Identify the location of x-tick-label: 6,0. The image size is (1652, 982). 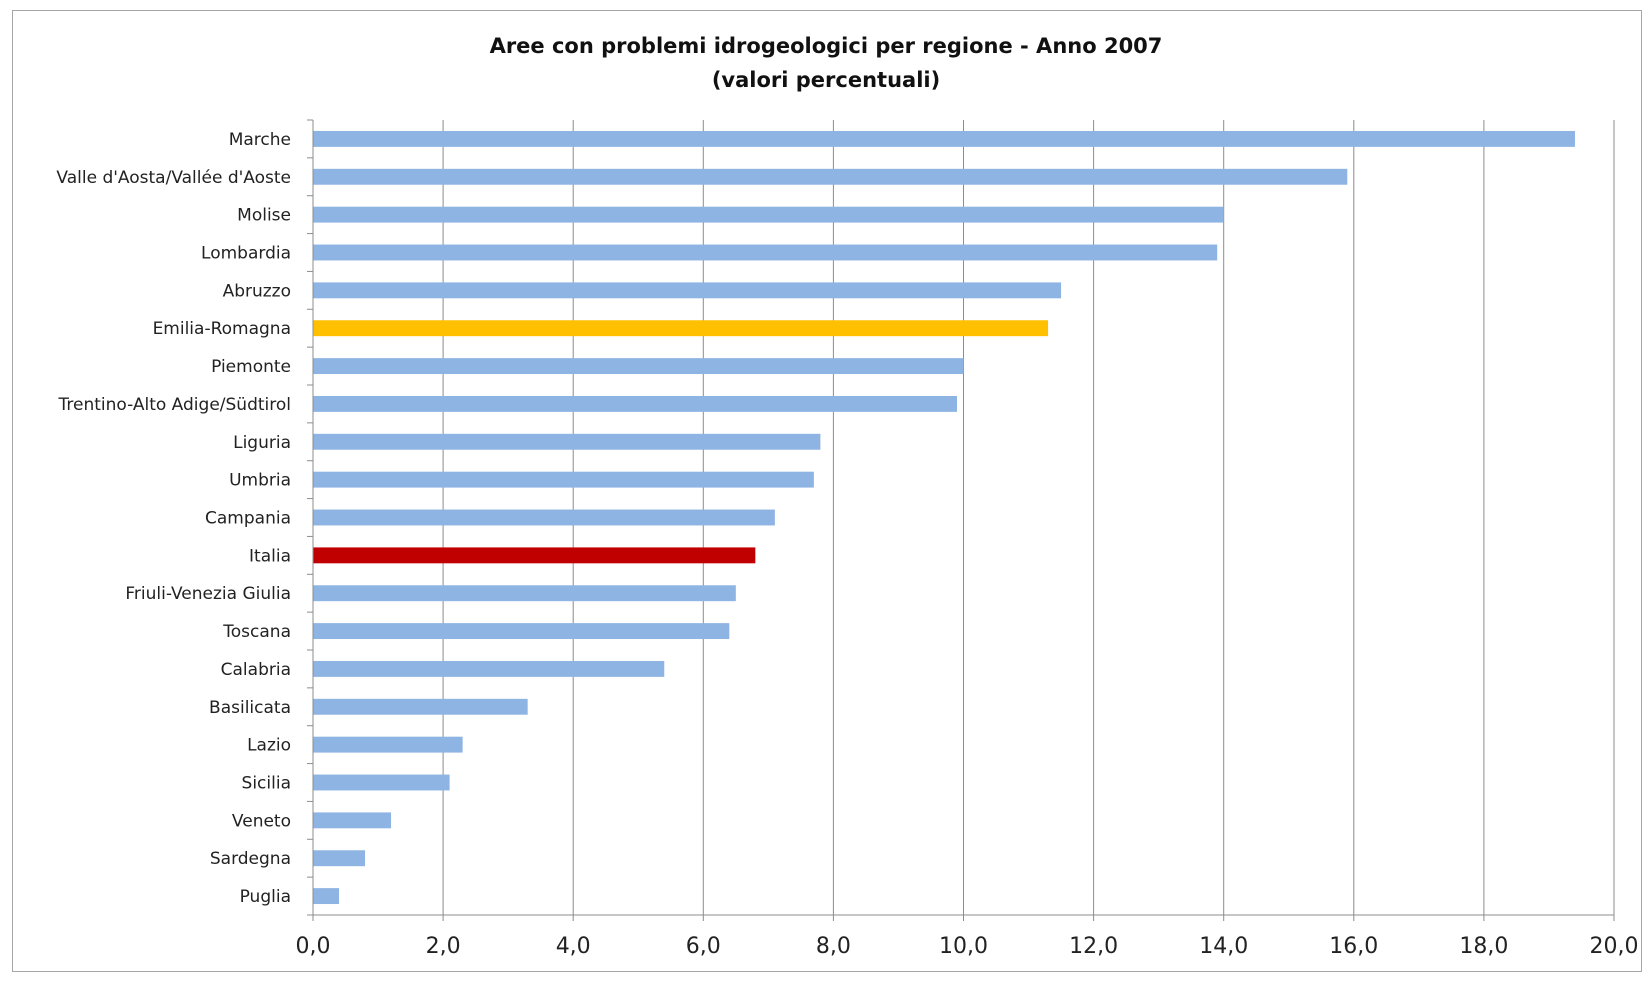
(703, 946).